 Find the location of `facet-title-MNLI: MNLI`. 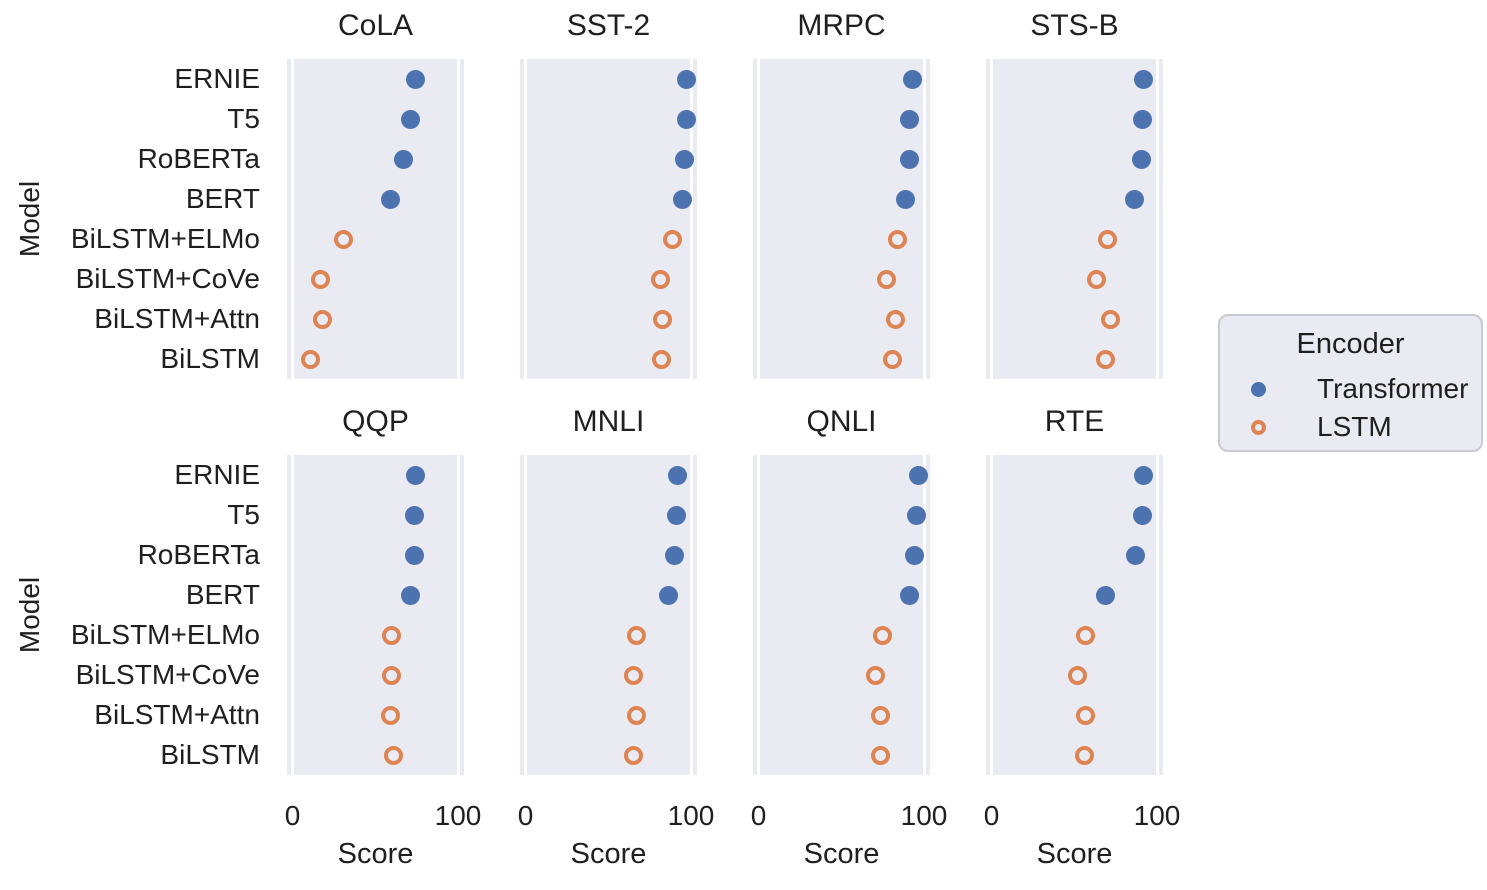

facet-title-MNLI: MNLI is located at coordinates (608, 421).